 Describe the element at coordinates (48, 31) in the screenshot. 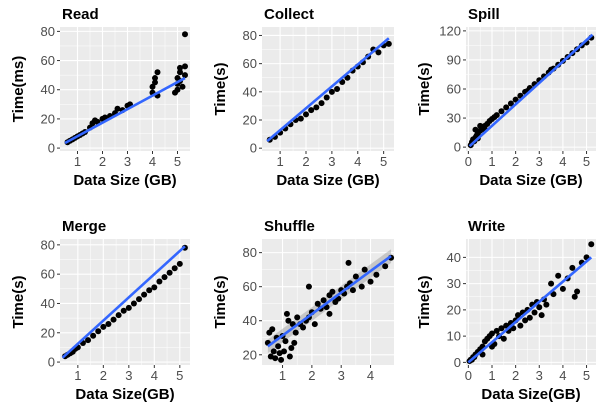

I see `y-tick-label: 80` at that location.